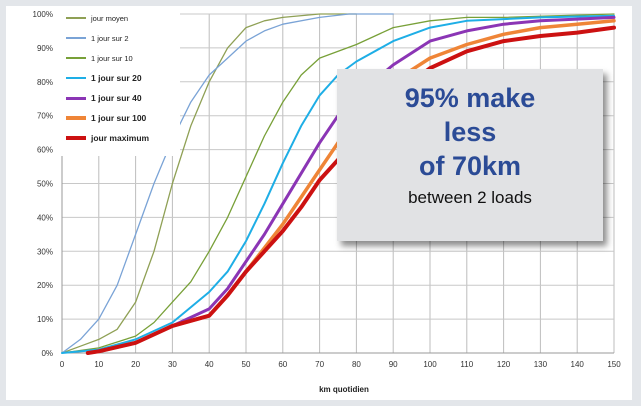 Image resolution: width=641 pixels, height=406 pixels. Describe the element at coordinates (470, 197) in the screenshot. I see `callout-subtext: between 2 loads` at that location.